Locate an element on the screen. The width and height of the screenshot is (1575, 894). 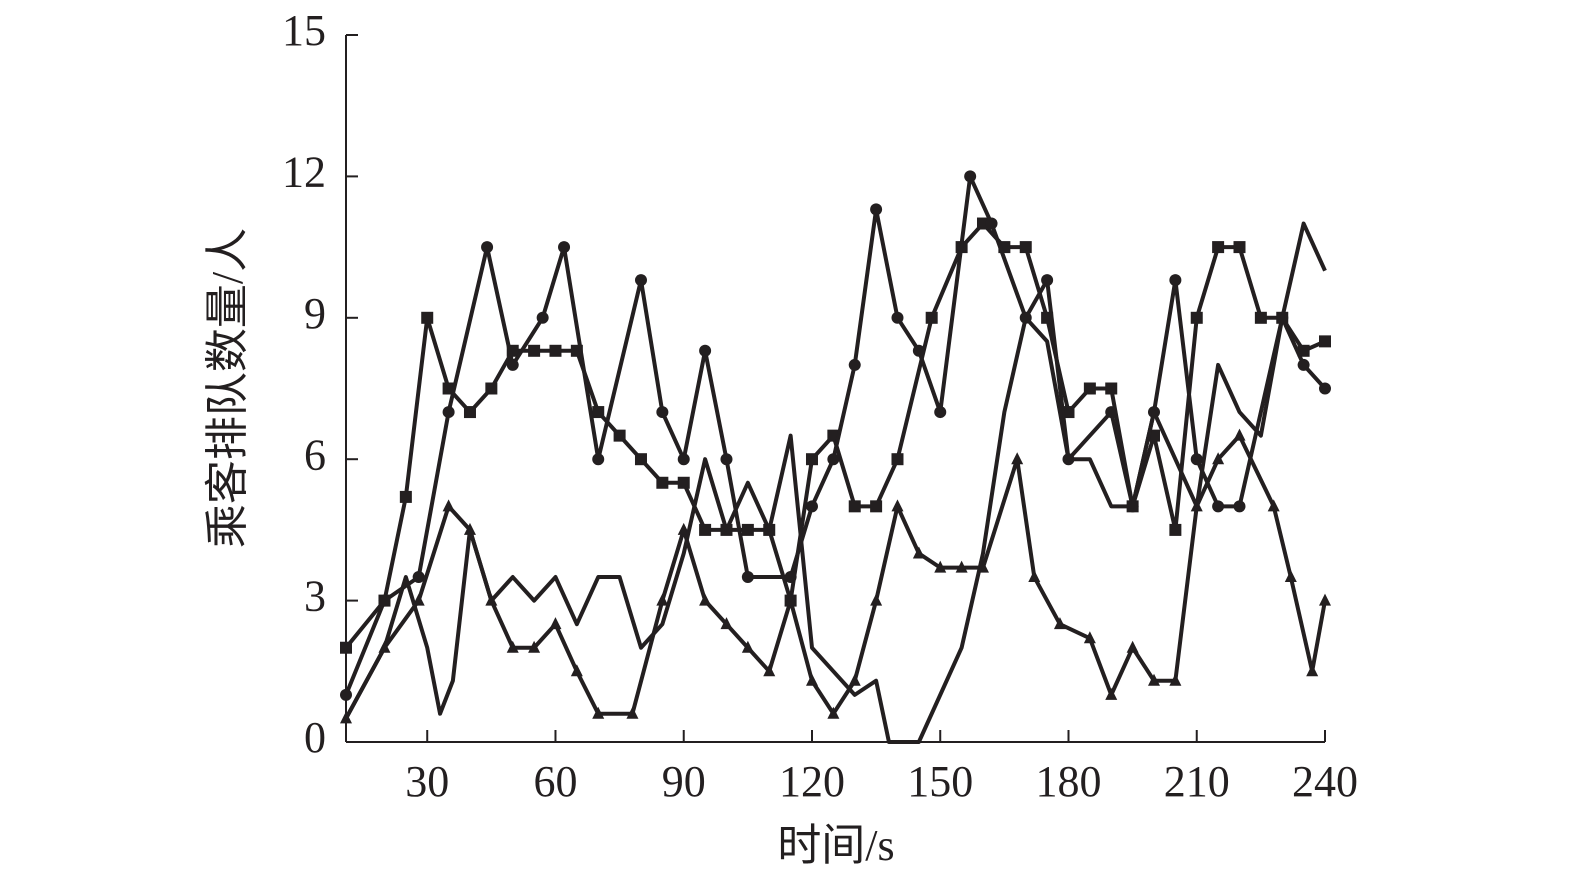
y-tick-label: 15 is located at coordinates (304, 30).